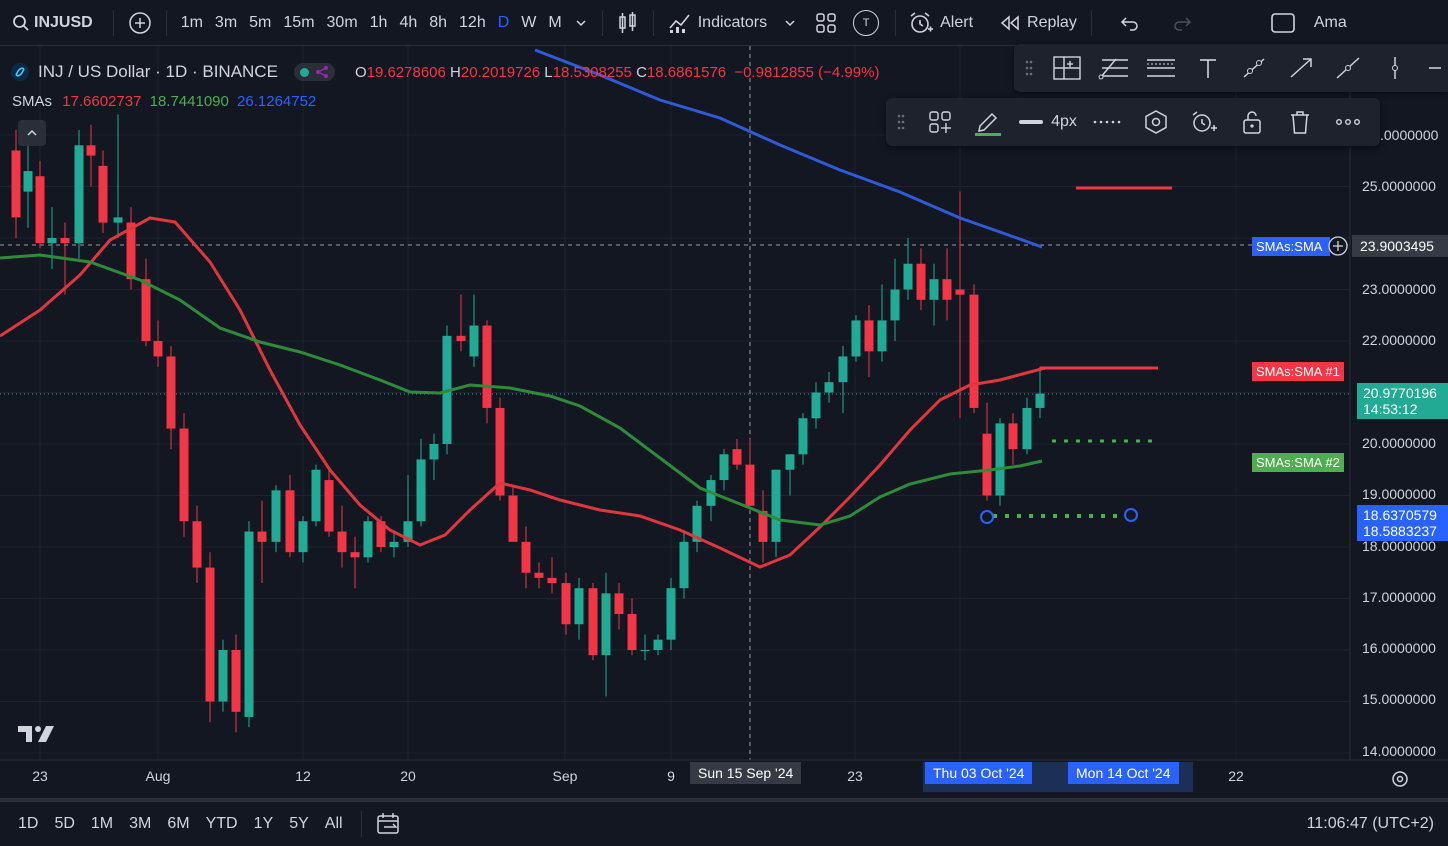 Image resolution: width=1448 pixels, height=846 pixels. Describe the element at coordinates (1113, 68) in the screenshot. I see `fib-retracement-icon` at that location.